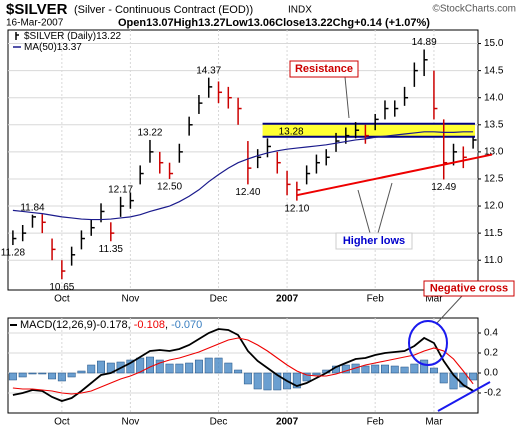  Describe the element at coordinates (149, 133) in the screenshot. I see `high-label: 13.22` at that location.